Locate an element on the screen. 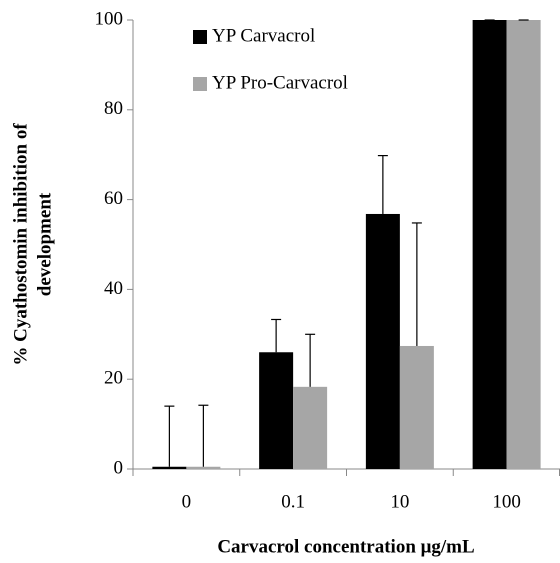 Image resolution: width=560 pixels, height=563 pixels. x-tick-label: 0 is located at coordinates (187, 501).